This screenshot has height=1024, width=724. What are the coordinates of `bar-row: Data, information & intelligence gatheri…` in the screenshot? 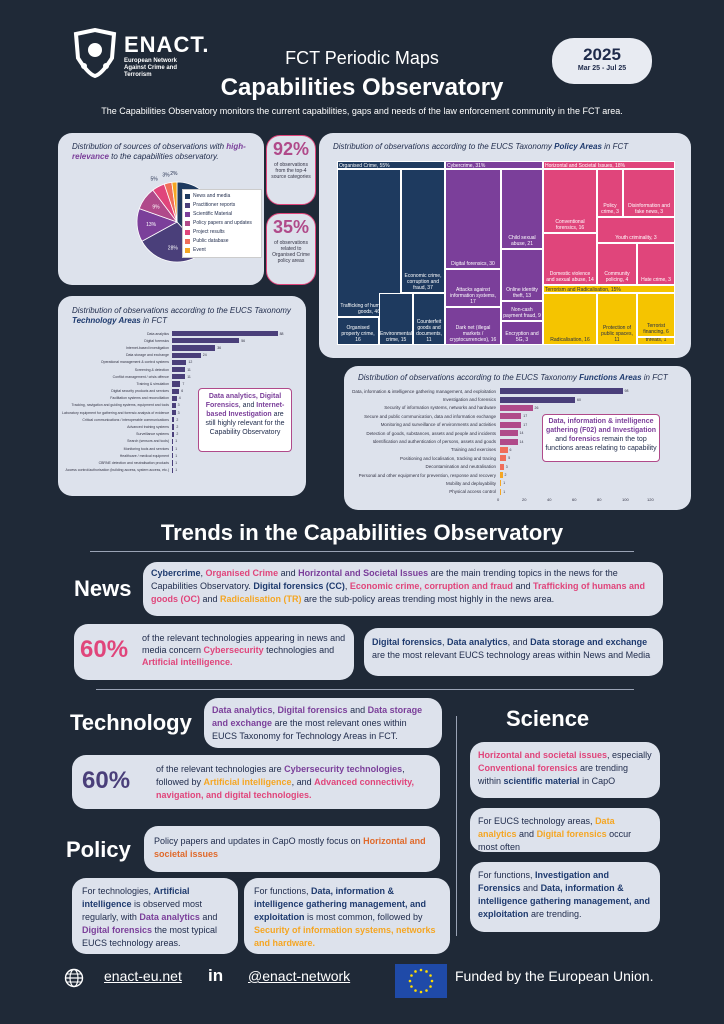 It's located at (515, 391).